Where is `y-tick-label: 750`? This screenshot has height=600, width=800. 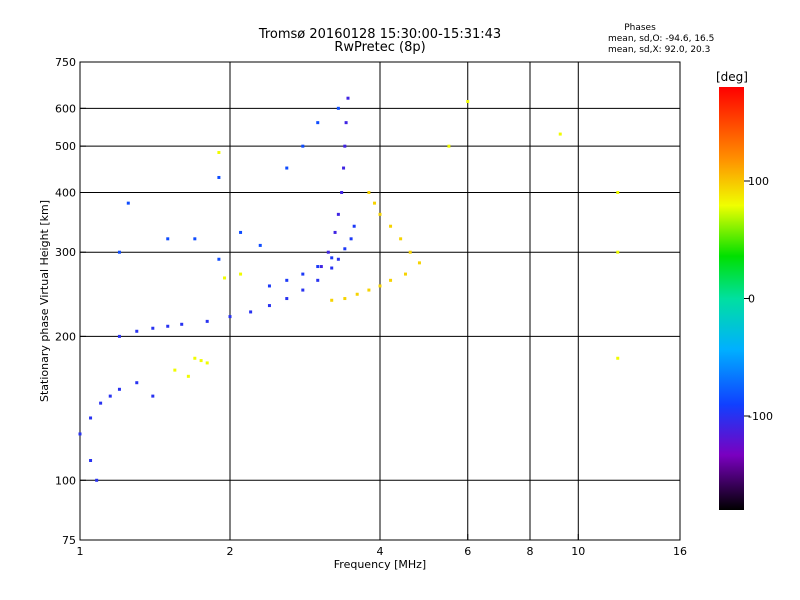 y-tick-label: 750 is located at coordinates (65, 62).